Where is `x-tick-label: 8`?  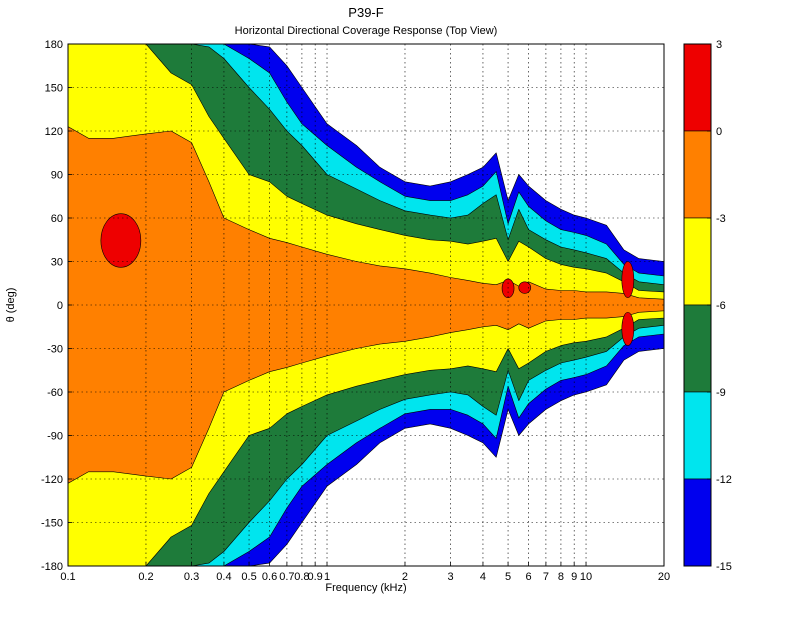
x-tick-label: 8 is located at coordinates (561, 577).